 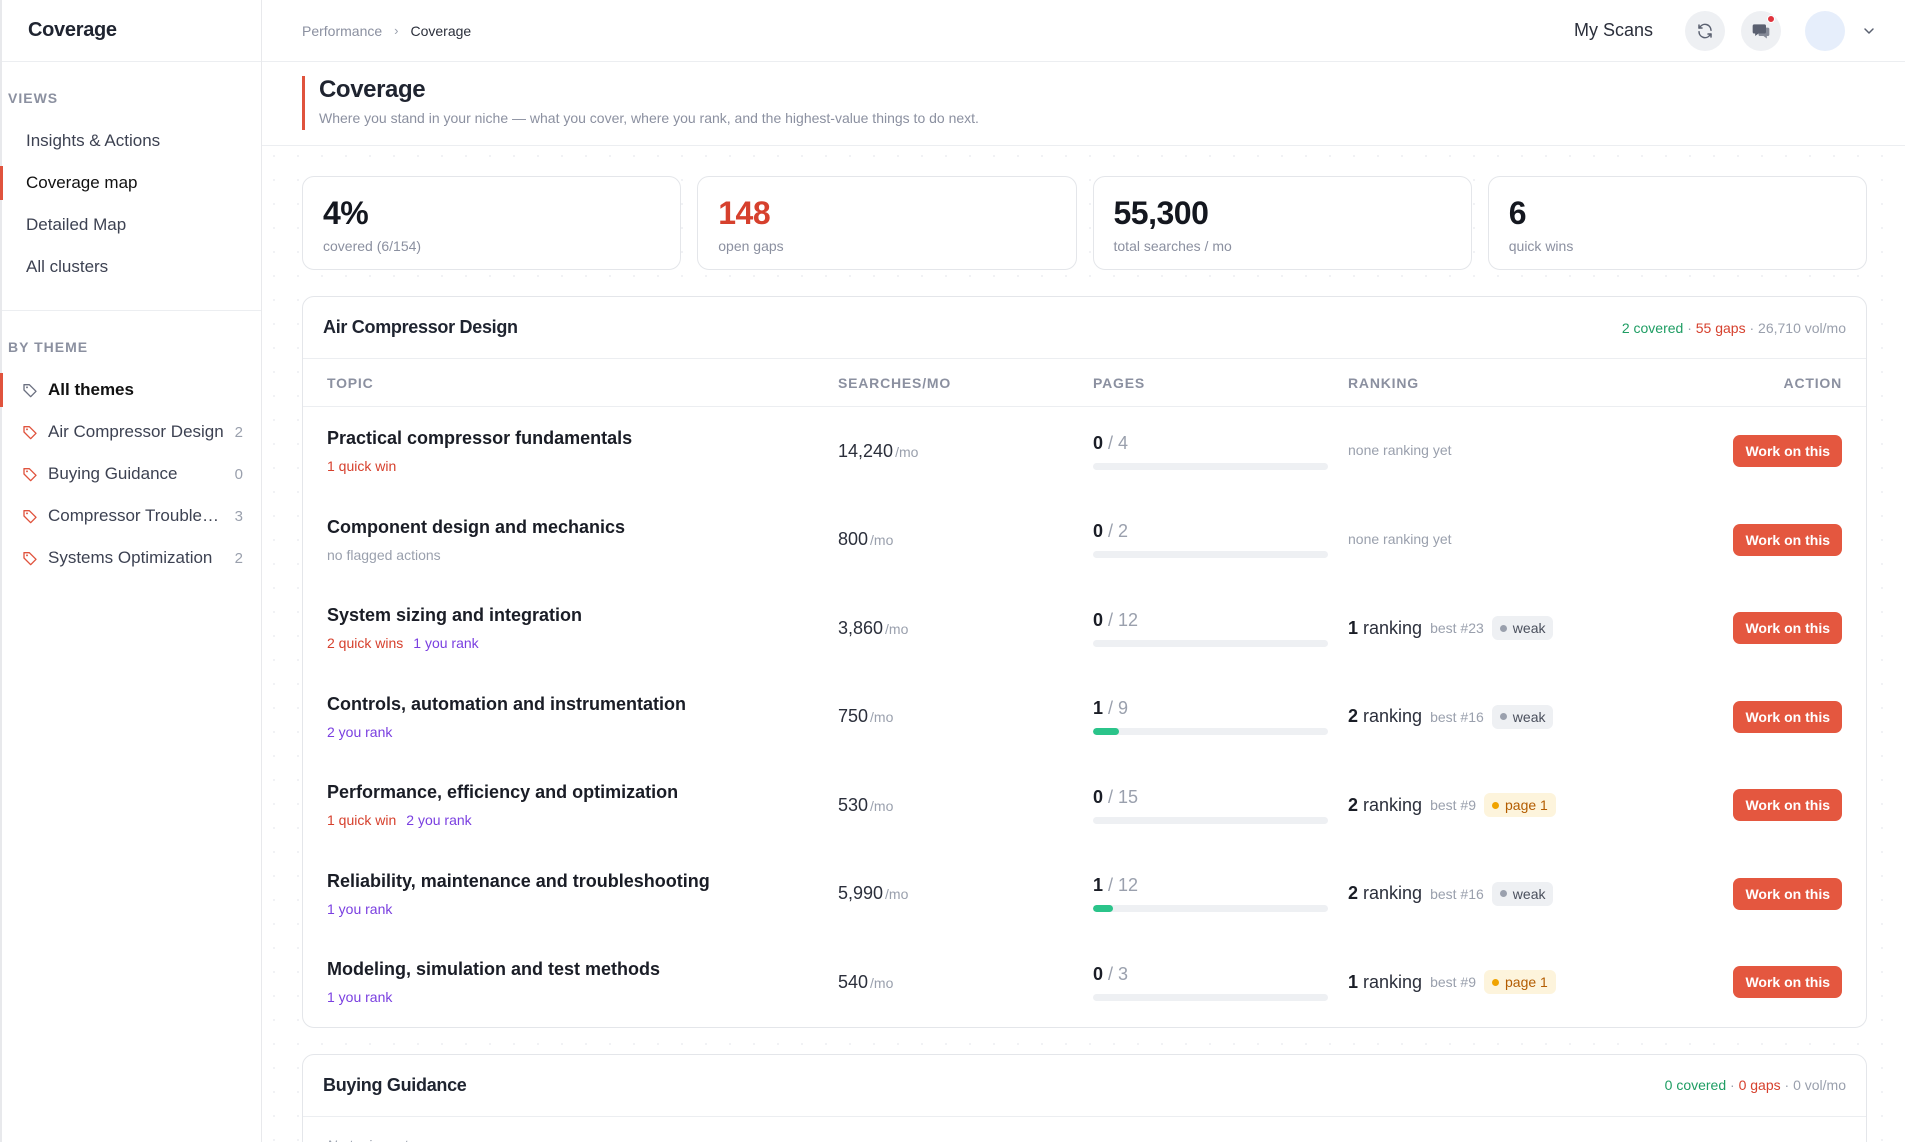 I want to click on theme-label: Compressor Troubleshooting, so click(x=137, y=515).